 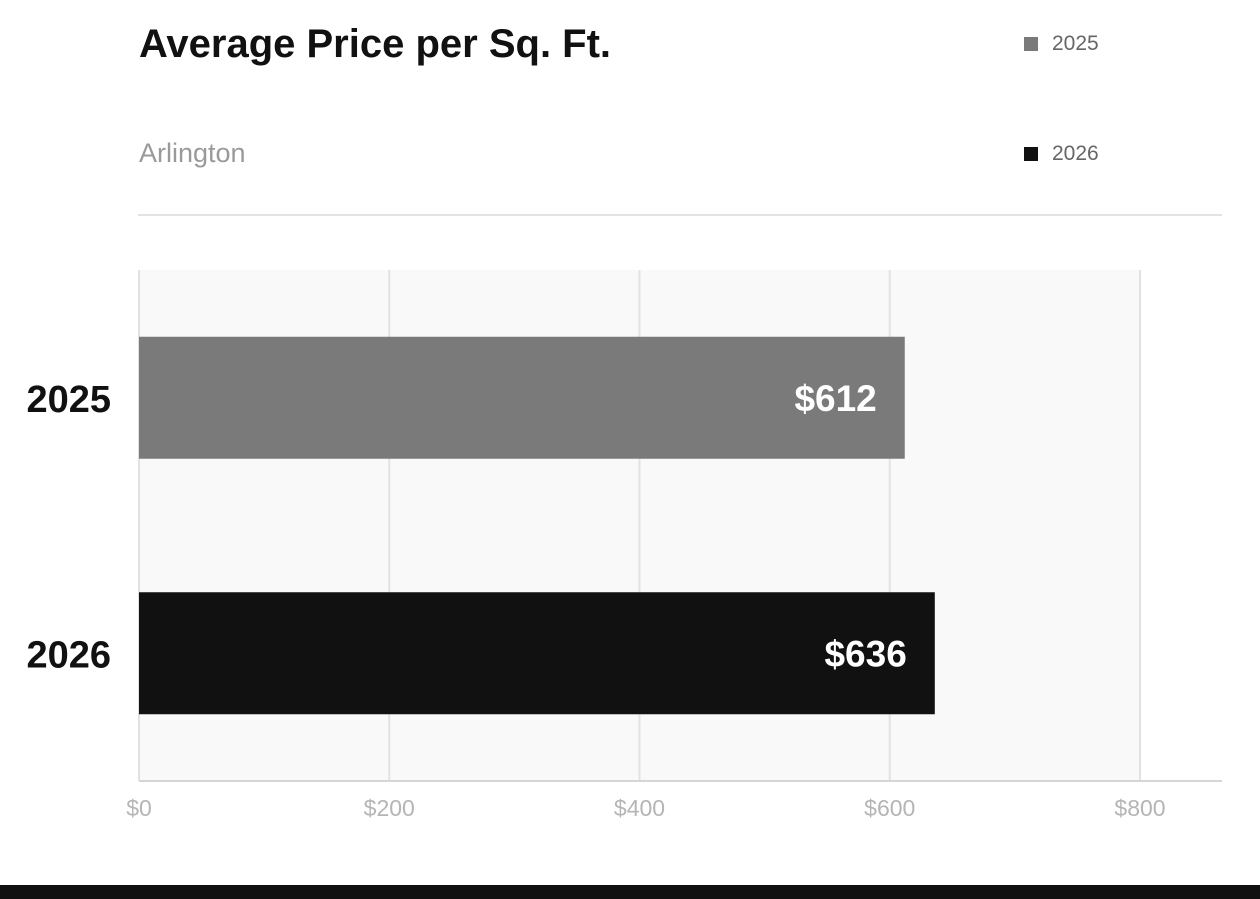 I want to click on footer-bar, so click(x=630, y=892).